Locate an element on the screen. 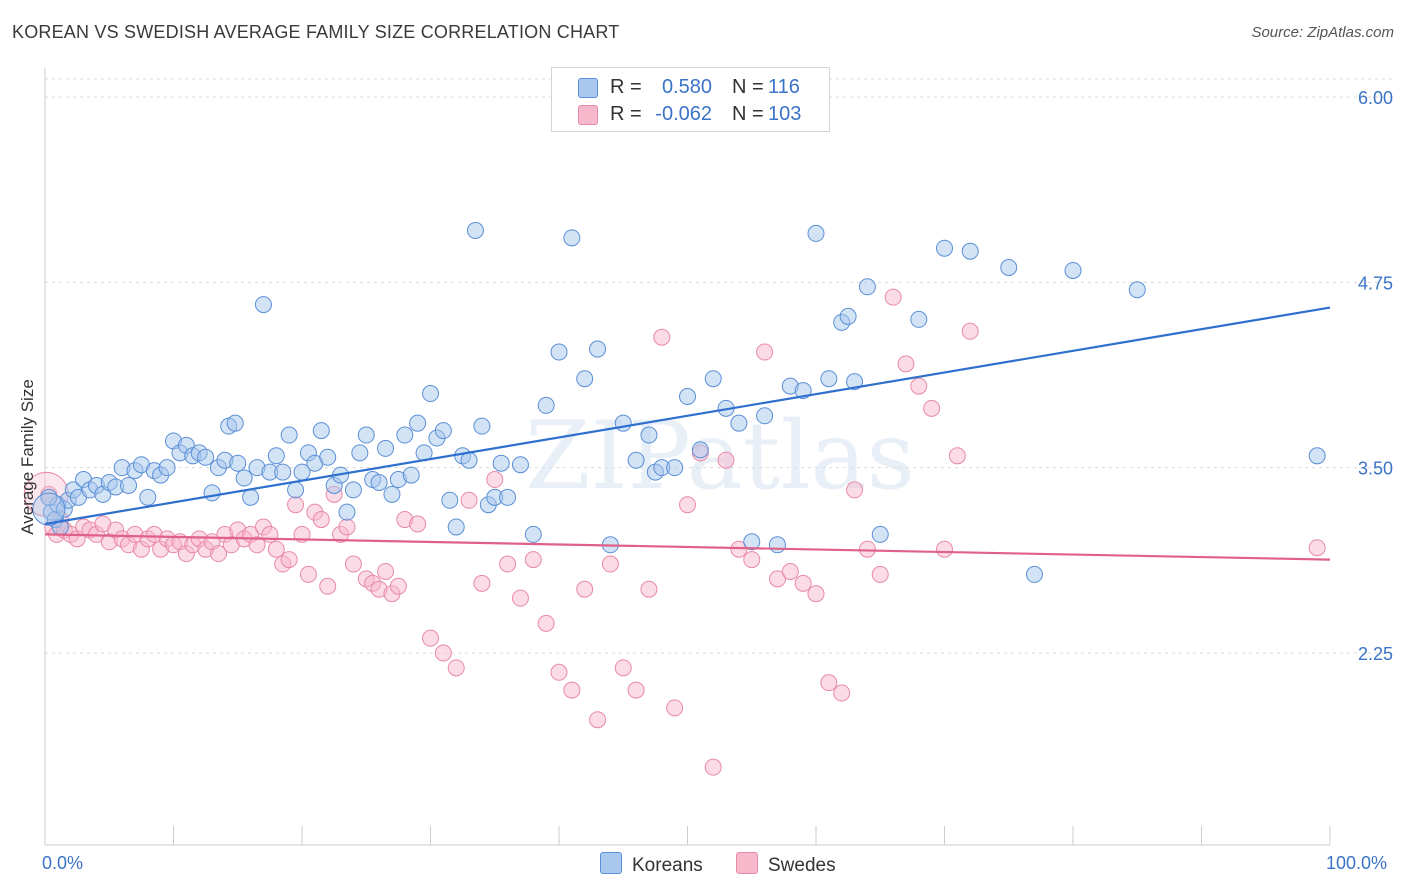 The image size is (1406, 892). legend-row-swedes: R = -0.062 N = 103 is located at coordinates (690, 116).